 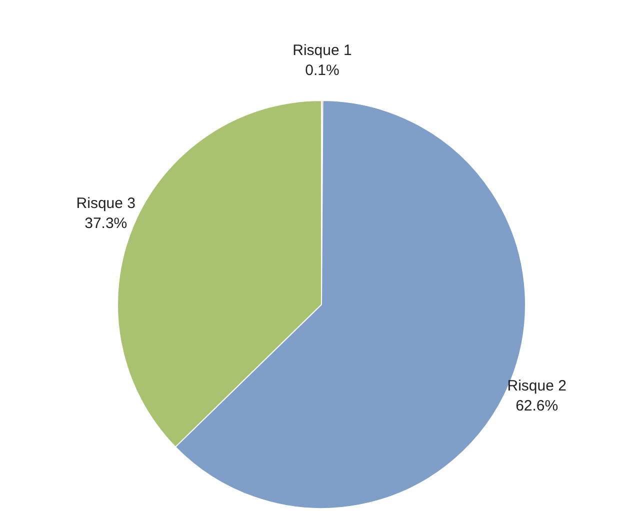 What do you see at coordinates (322, 70) in the screenshot?
I see `data-label: 0.1%` at bounding box center [322, 70].